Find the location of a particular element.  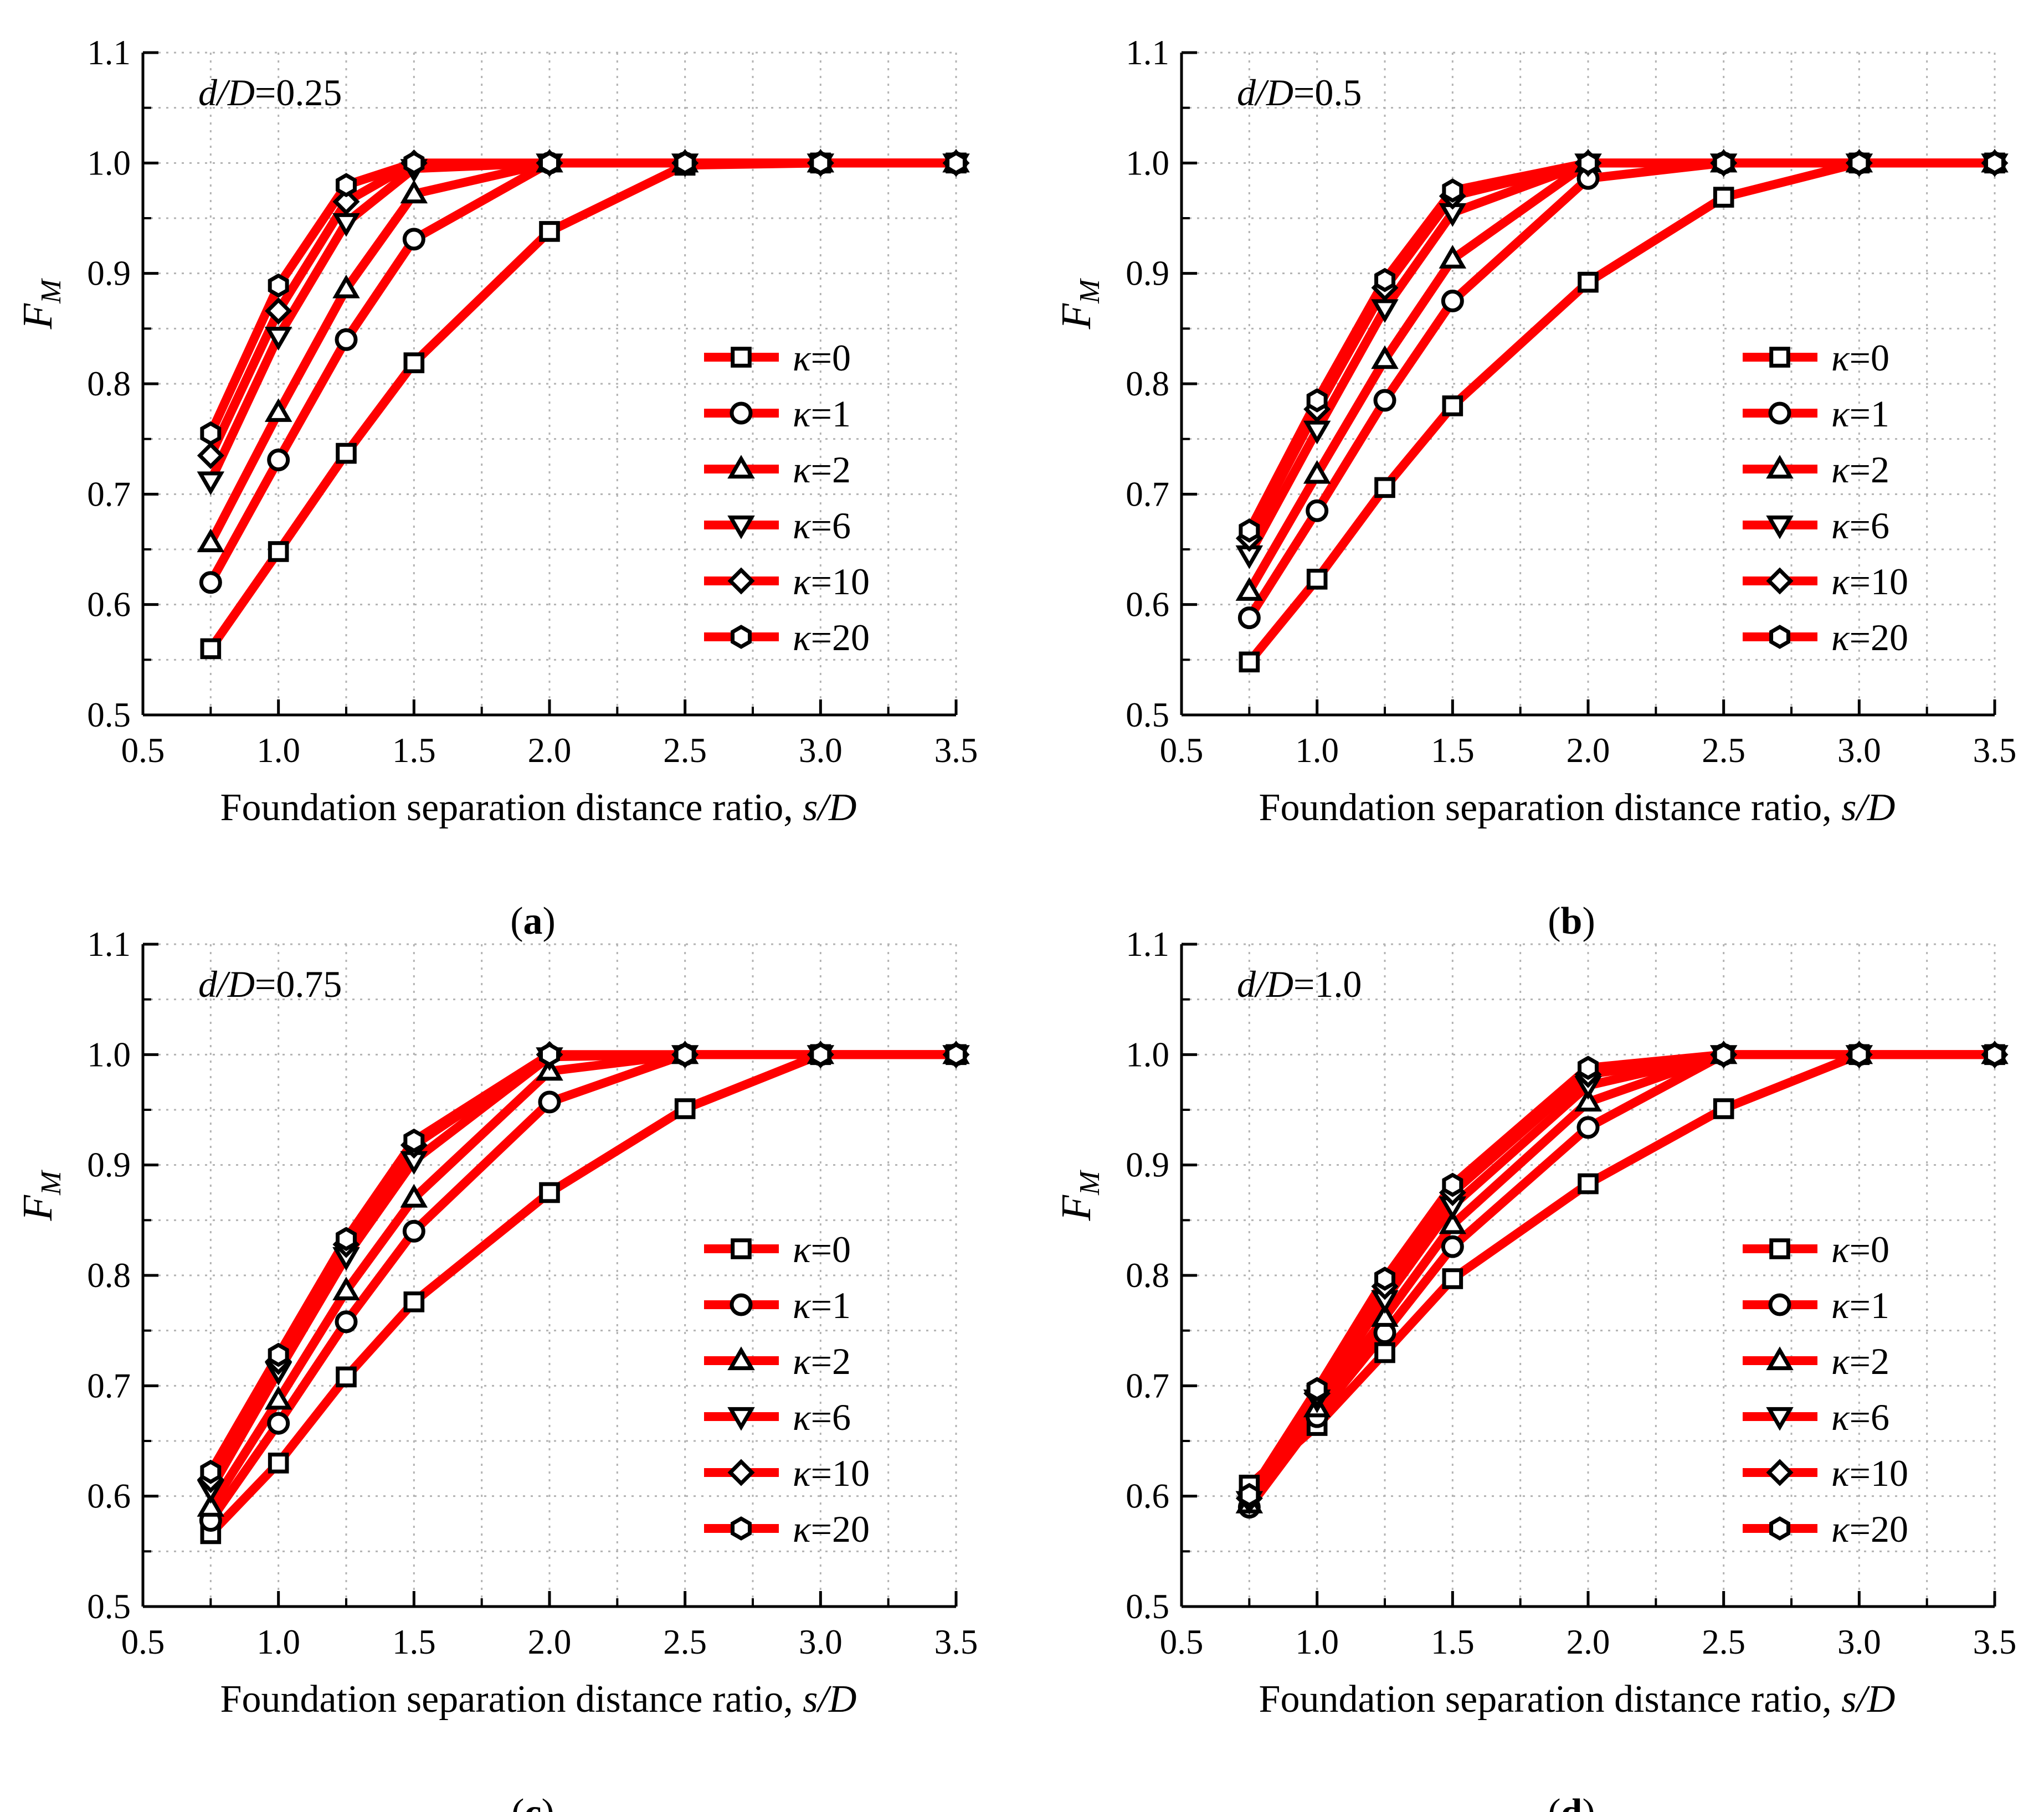

series-group is located at coordinates (583, 1292).